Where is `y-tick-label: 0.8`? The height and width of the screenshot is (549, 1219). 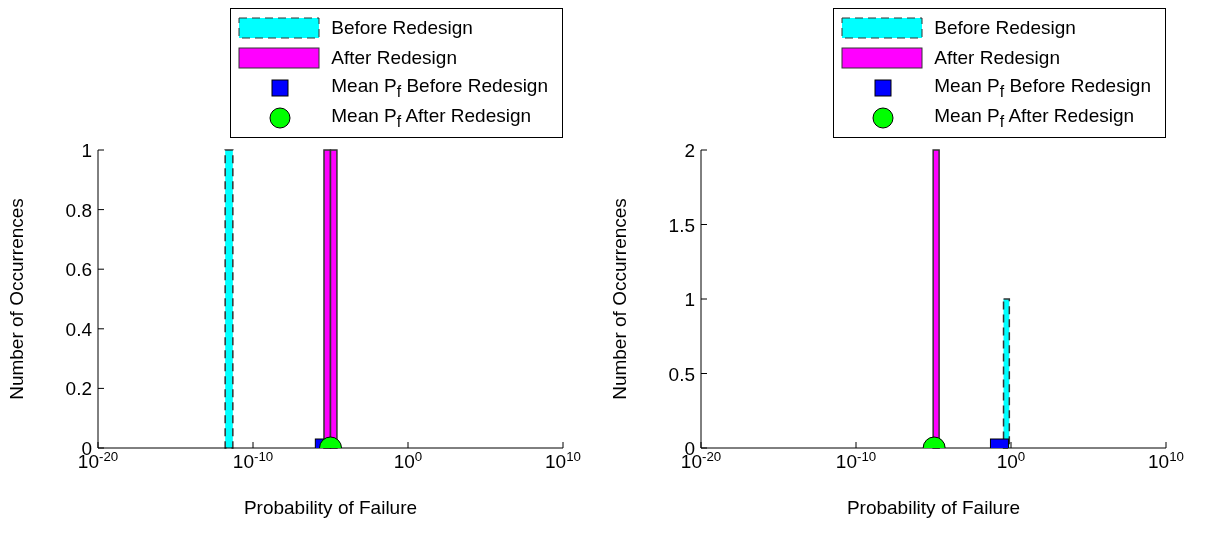 y-tick-label: 0.8 is located at coordinates (78, 210).